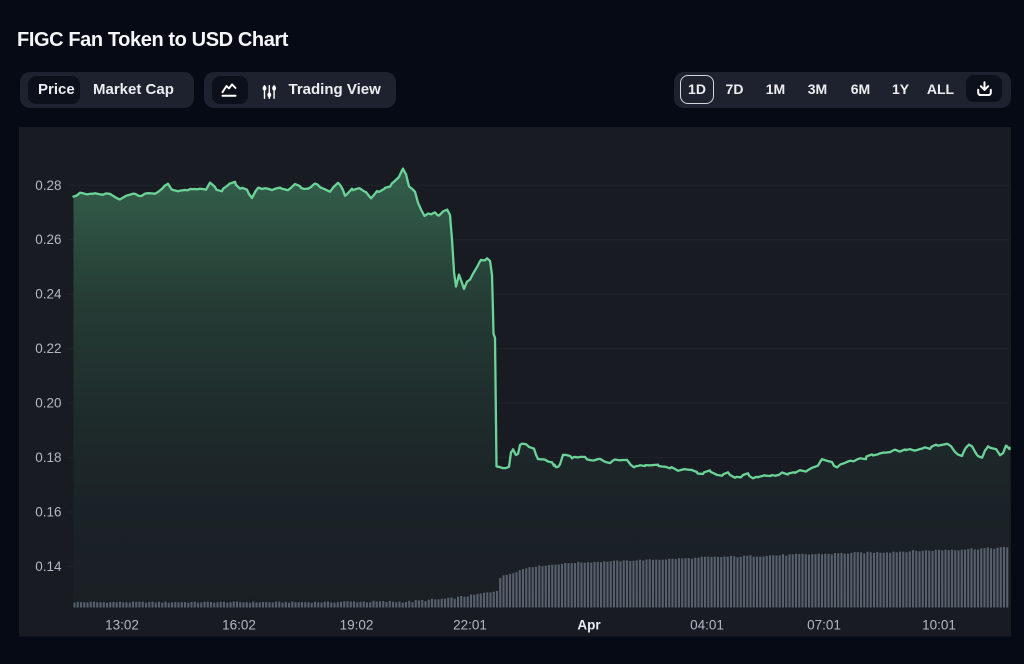 This screenshot has height=664, width=1024. I want to click on svg-text: 10:01, so click(939, 625).